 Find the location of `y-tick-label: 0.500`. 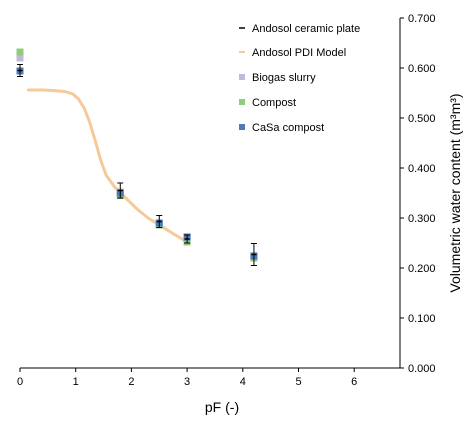

y-tick-label: 0.500 is located at coordinates (422, 119).